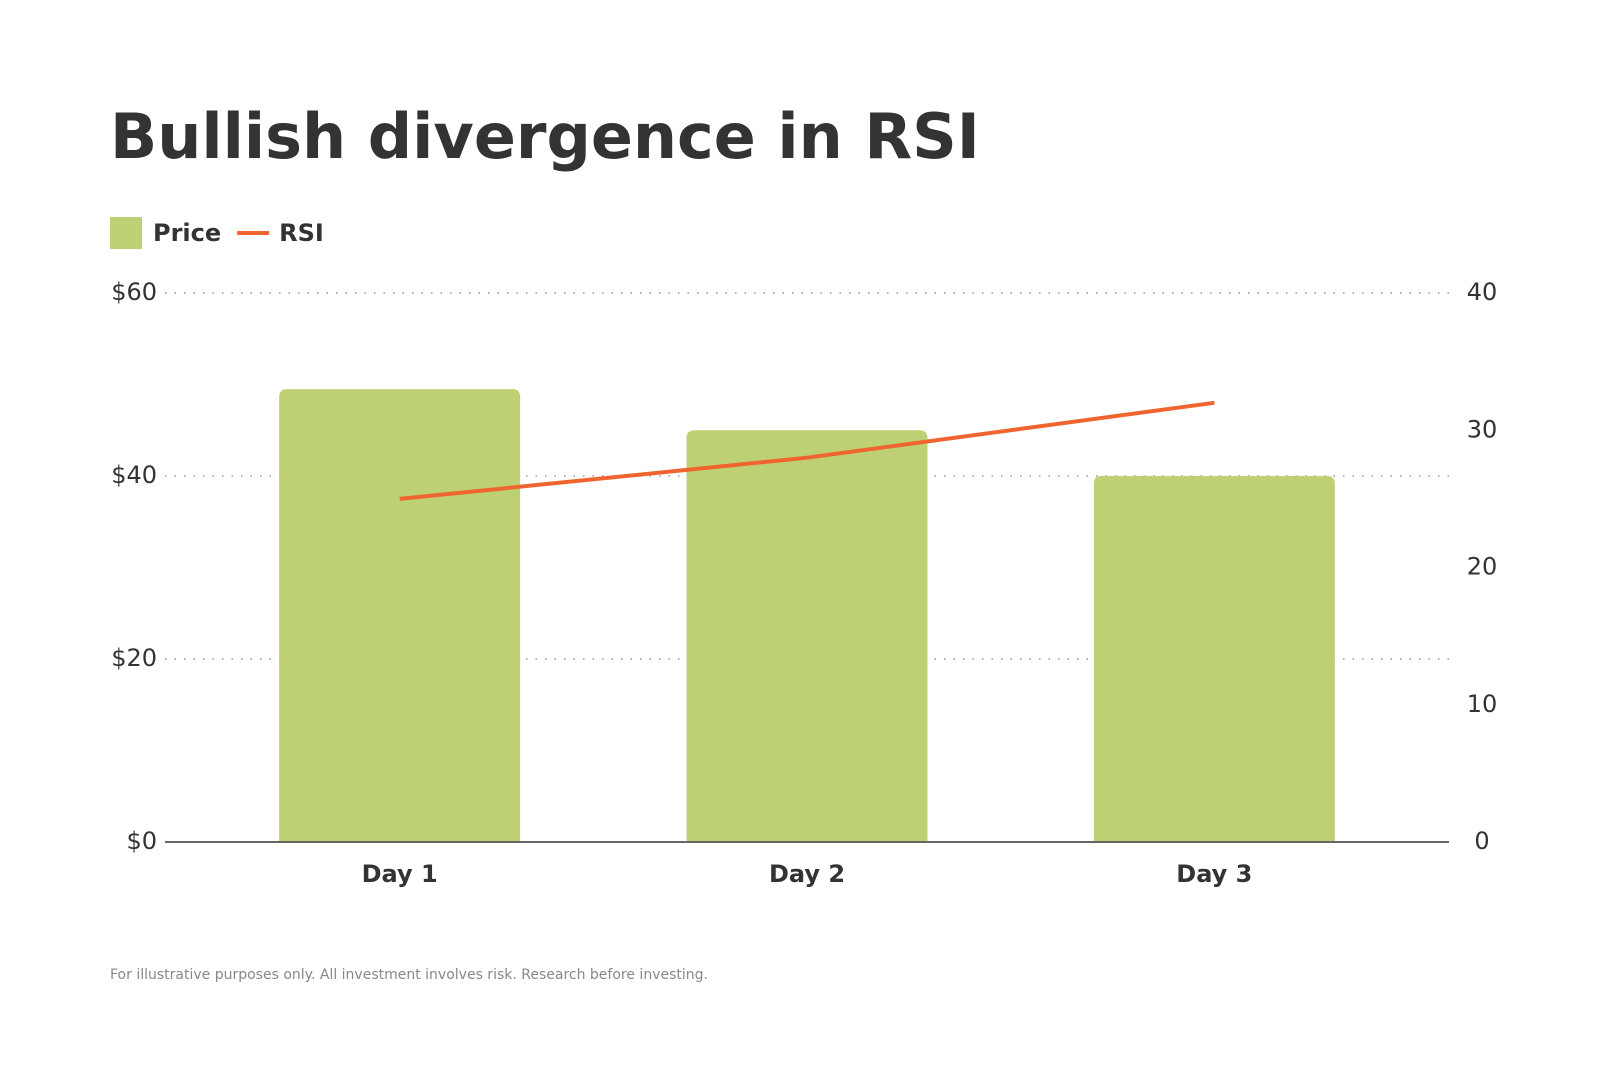  I want to click on y-tick-label: $40, so click(134, 475).